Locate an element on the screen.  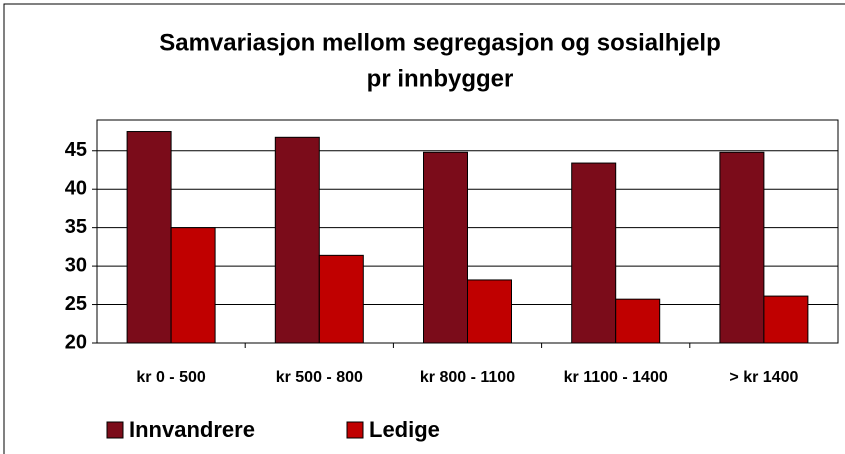
y-tick-label: 45 is located at coordinates (76, 150).